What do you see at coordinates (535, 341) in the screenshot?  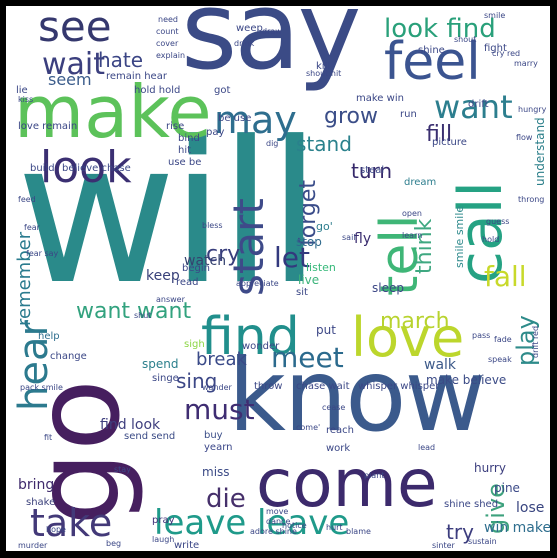 I see `word-drift-red: drift red` at bounding box center [535, 341].